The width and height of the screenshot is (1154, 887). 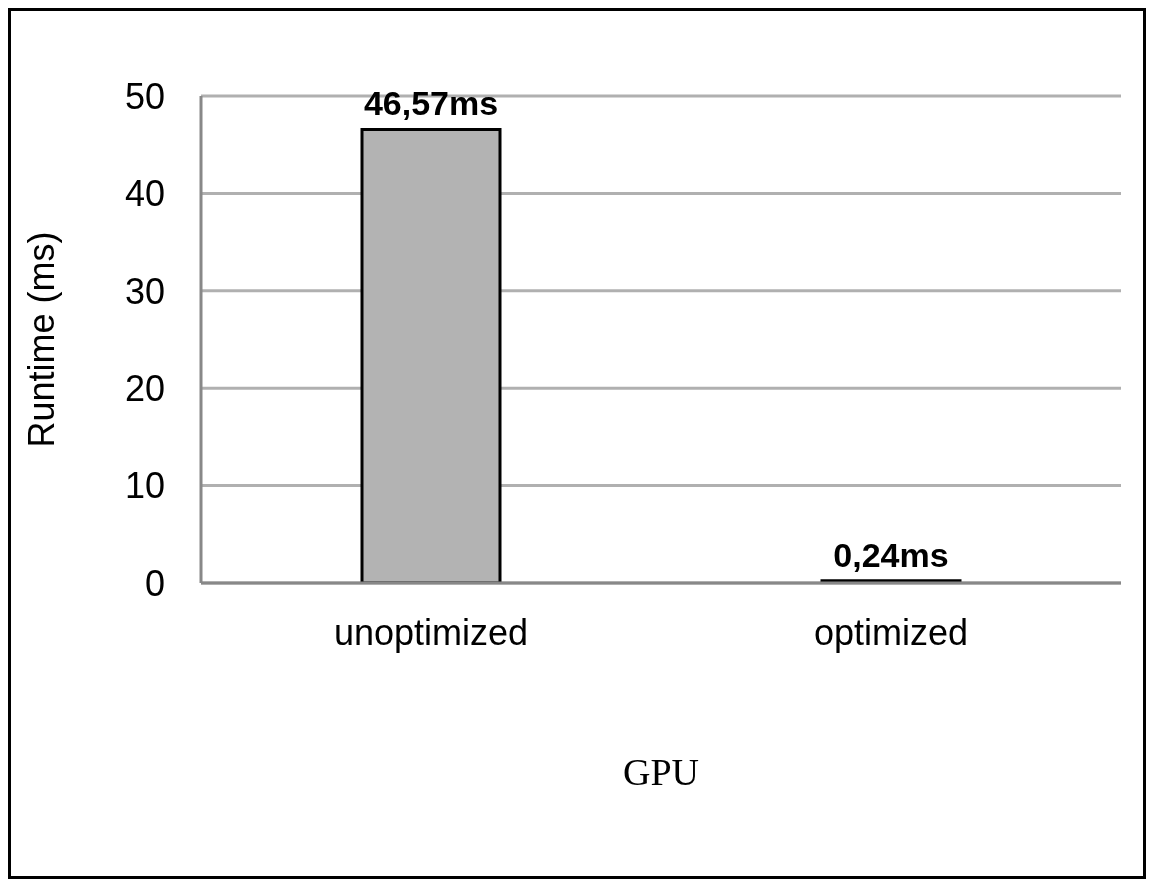 I want to click on y-tick-label: 40, so click(x=144, y=194).